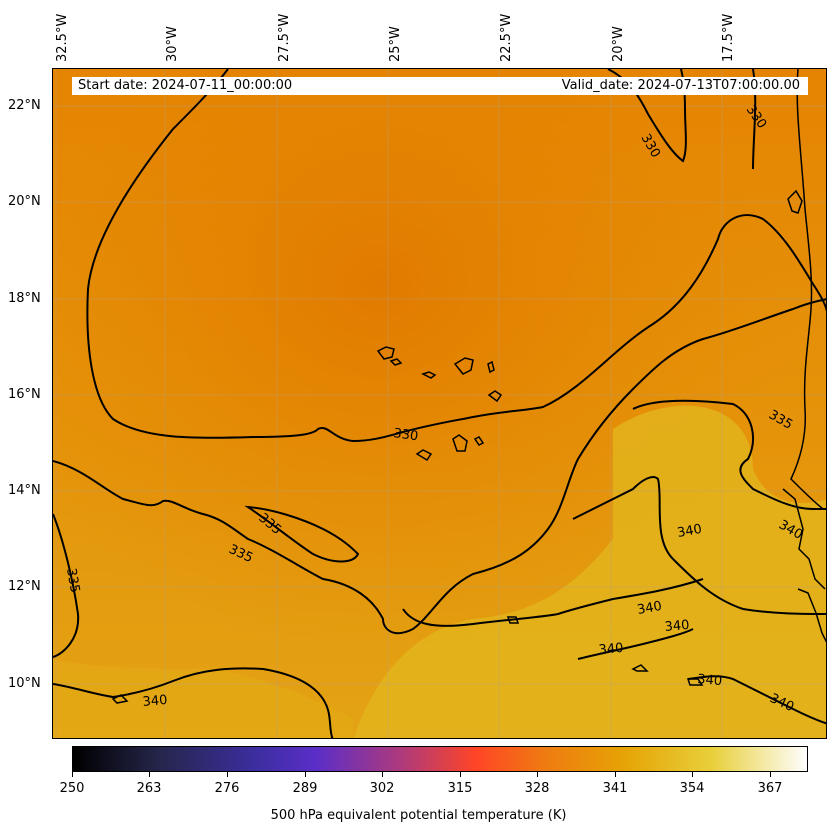 The image size is (837, 836). Describe the element at coordinates (200, 99) in the screenshot. I see `contour-330-north` at that location.